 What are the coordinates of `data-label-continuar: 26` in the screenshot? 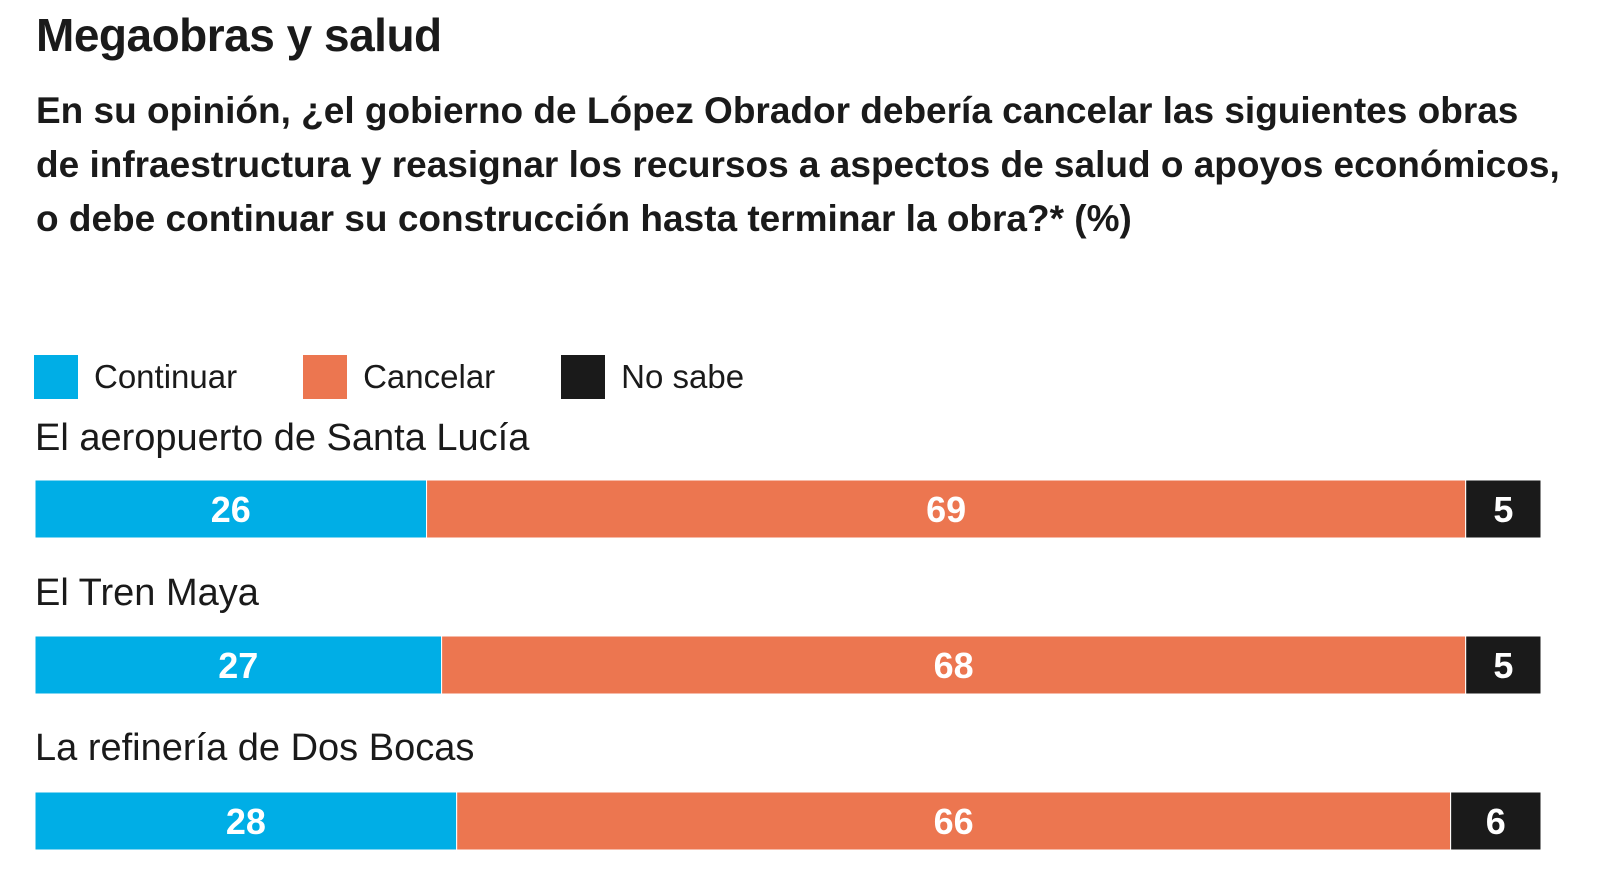 It's located at (231, 509).